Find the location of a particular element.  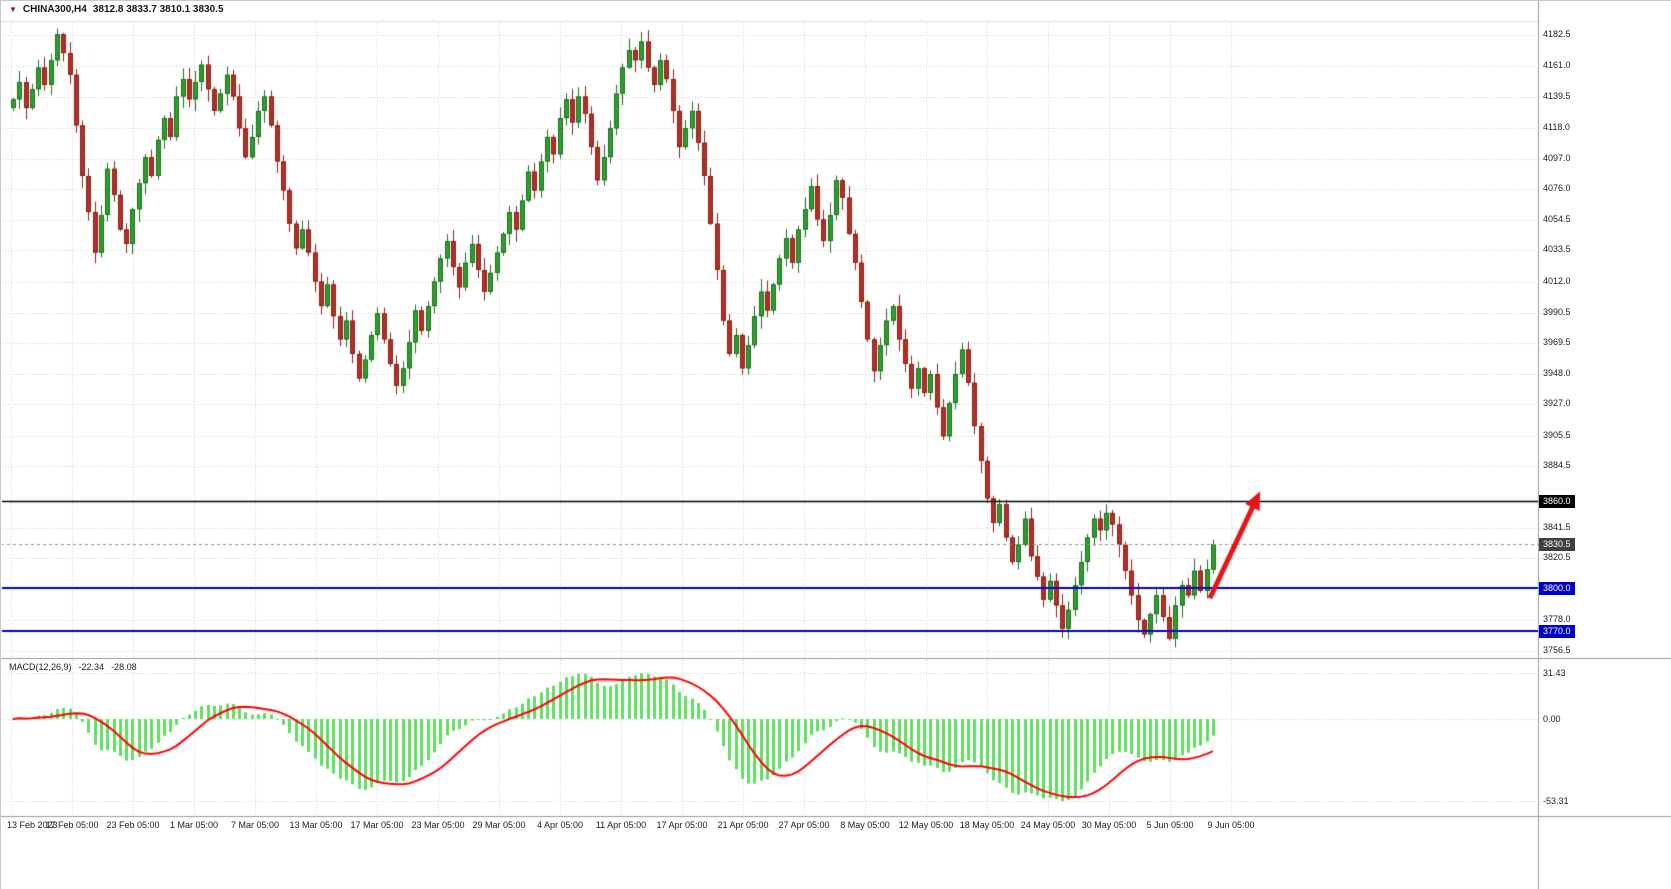

macd-main-value: -22.34 is located at coordinates (91, 667).